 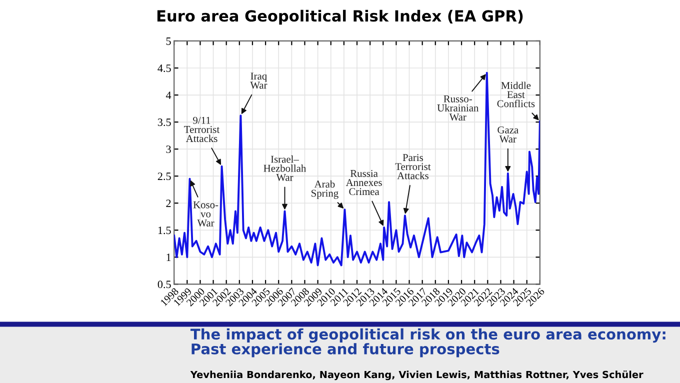 I want to click on y-tick-label: 0.5, so click(x=164, y=284).